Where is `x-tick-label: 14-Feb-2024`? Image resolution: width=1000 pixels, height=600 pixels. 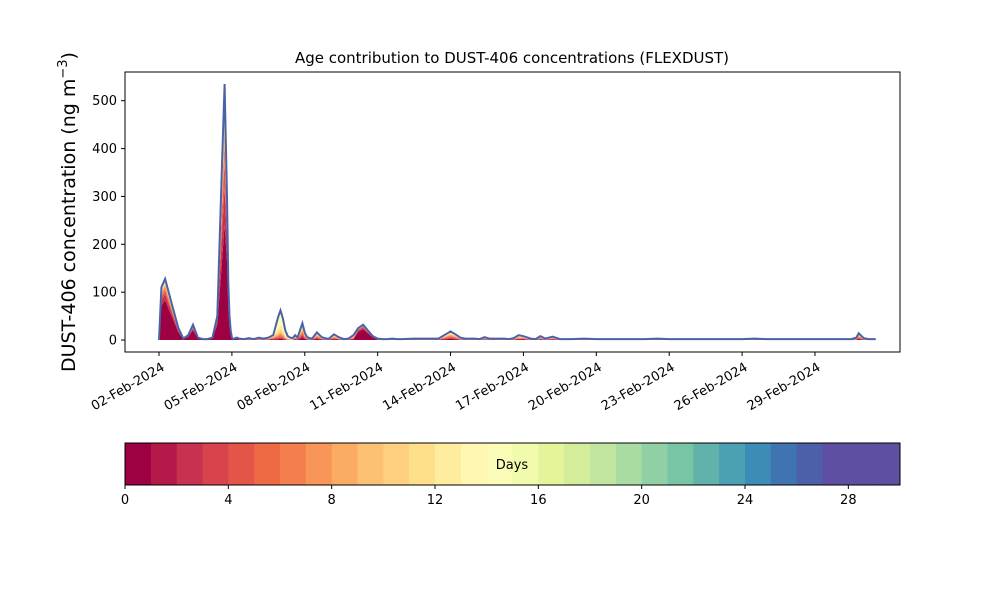 x-tick-label: 14-Feb-2024 is located at coordinates (419, 387).